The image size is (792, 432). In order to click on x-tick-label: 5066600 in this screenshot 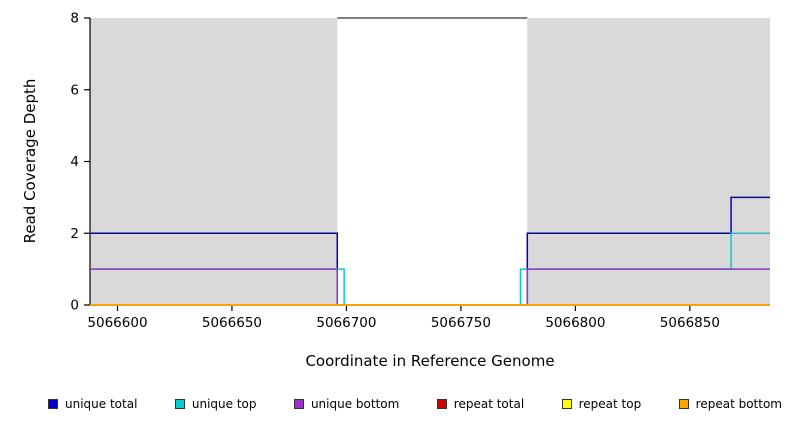, I will do `click(117, 323)`.